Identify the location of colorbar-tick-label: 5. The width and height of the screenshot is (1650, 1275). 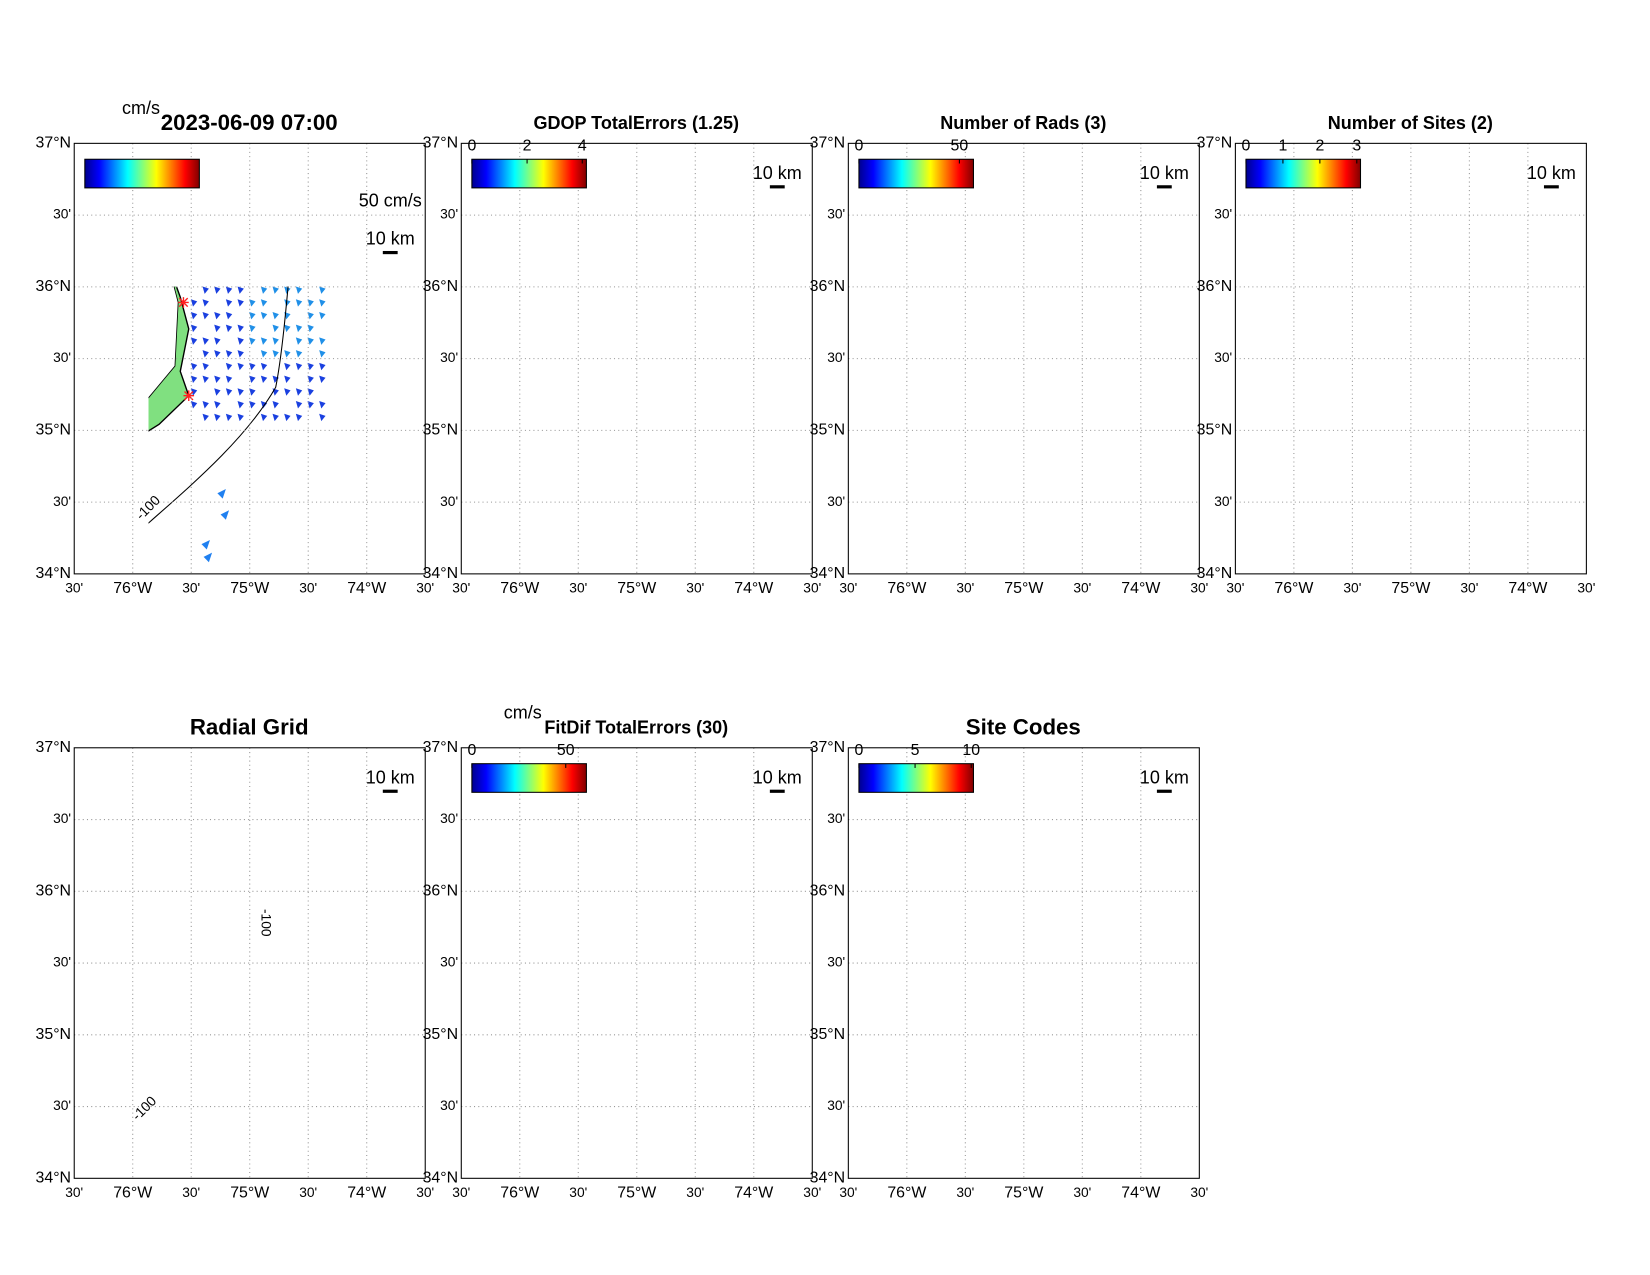
(915, 750).